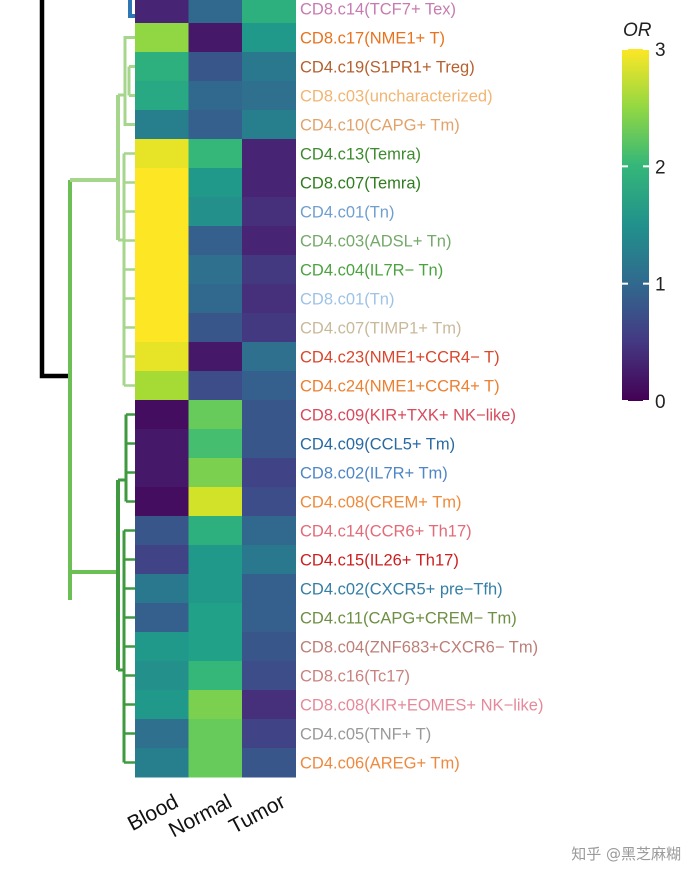 This screenshot has width=695, height=884. What do you see at coordinates (380, 126) in the screenshot?
I see `row-label: CD4.c10(CAPG+ Tm)` at bounding box center [380, 126].